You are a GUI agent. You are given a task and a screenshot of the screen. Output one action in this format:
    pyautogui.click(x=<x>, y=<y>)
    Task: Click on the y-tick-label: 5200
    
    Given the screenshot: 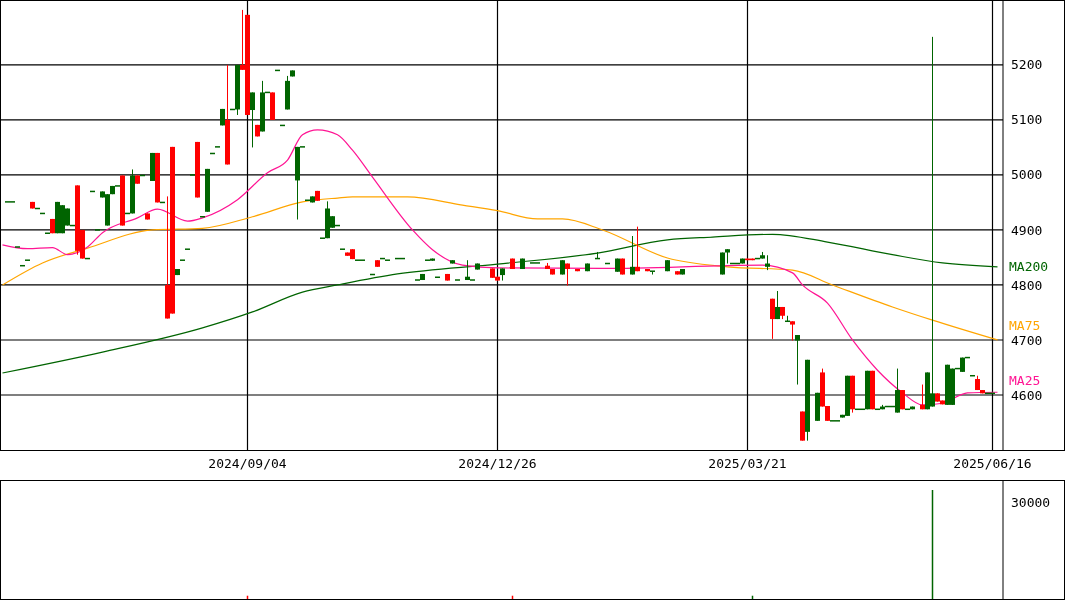 What is the action you would take?
    pyautogui.click(x=1027, y=65)
    